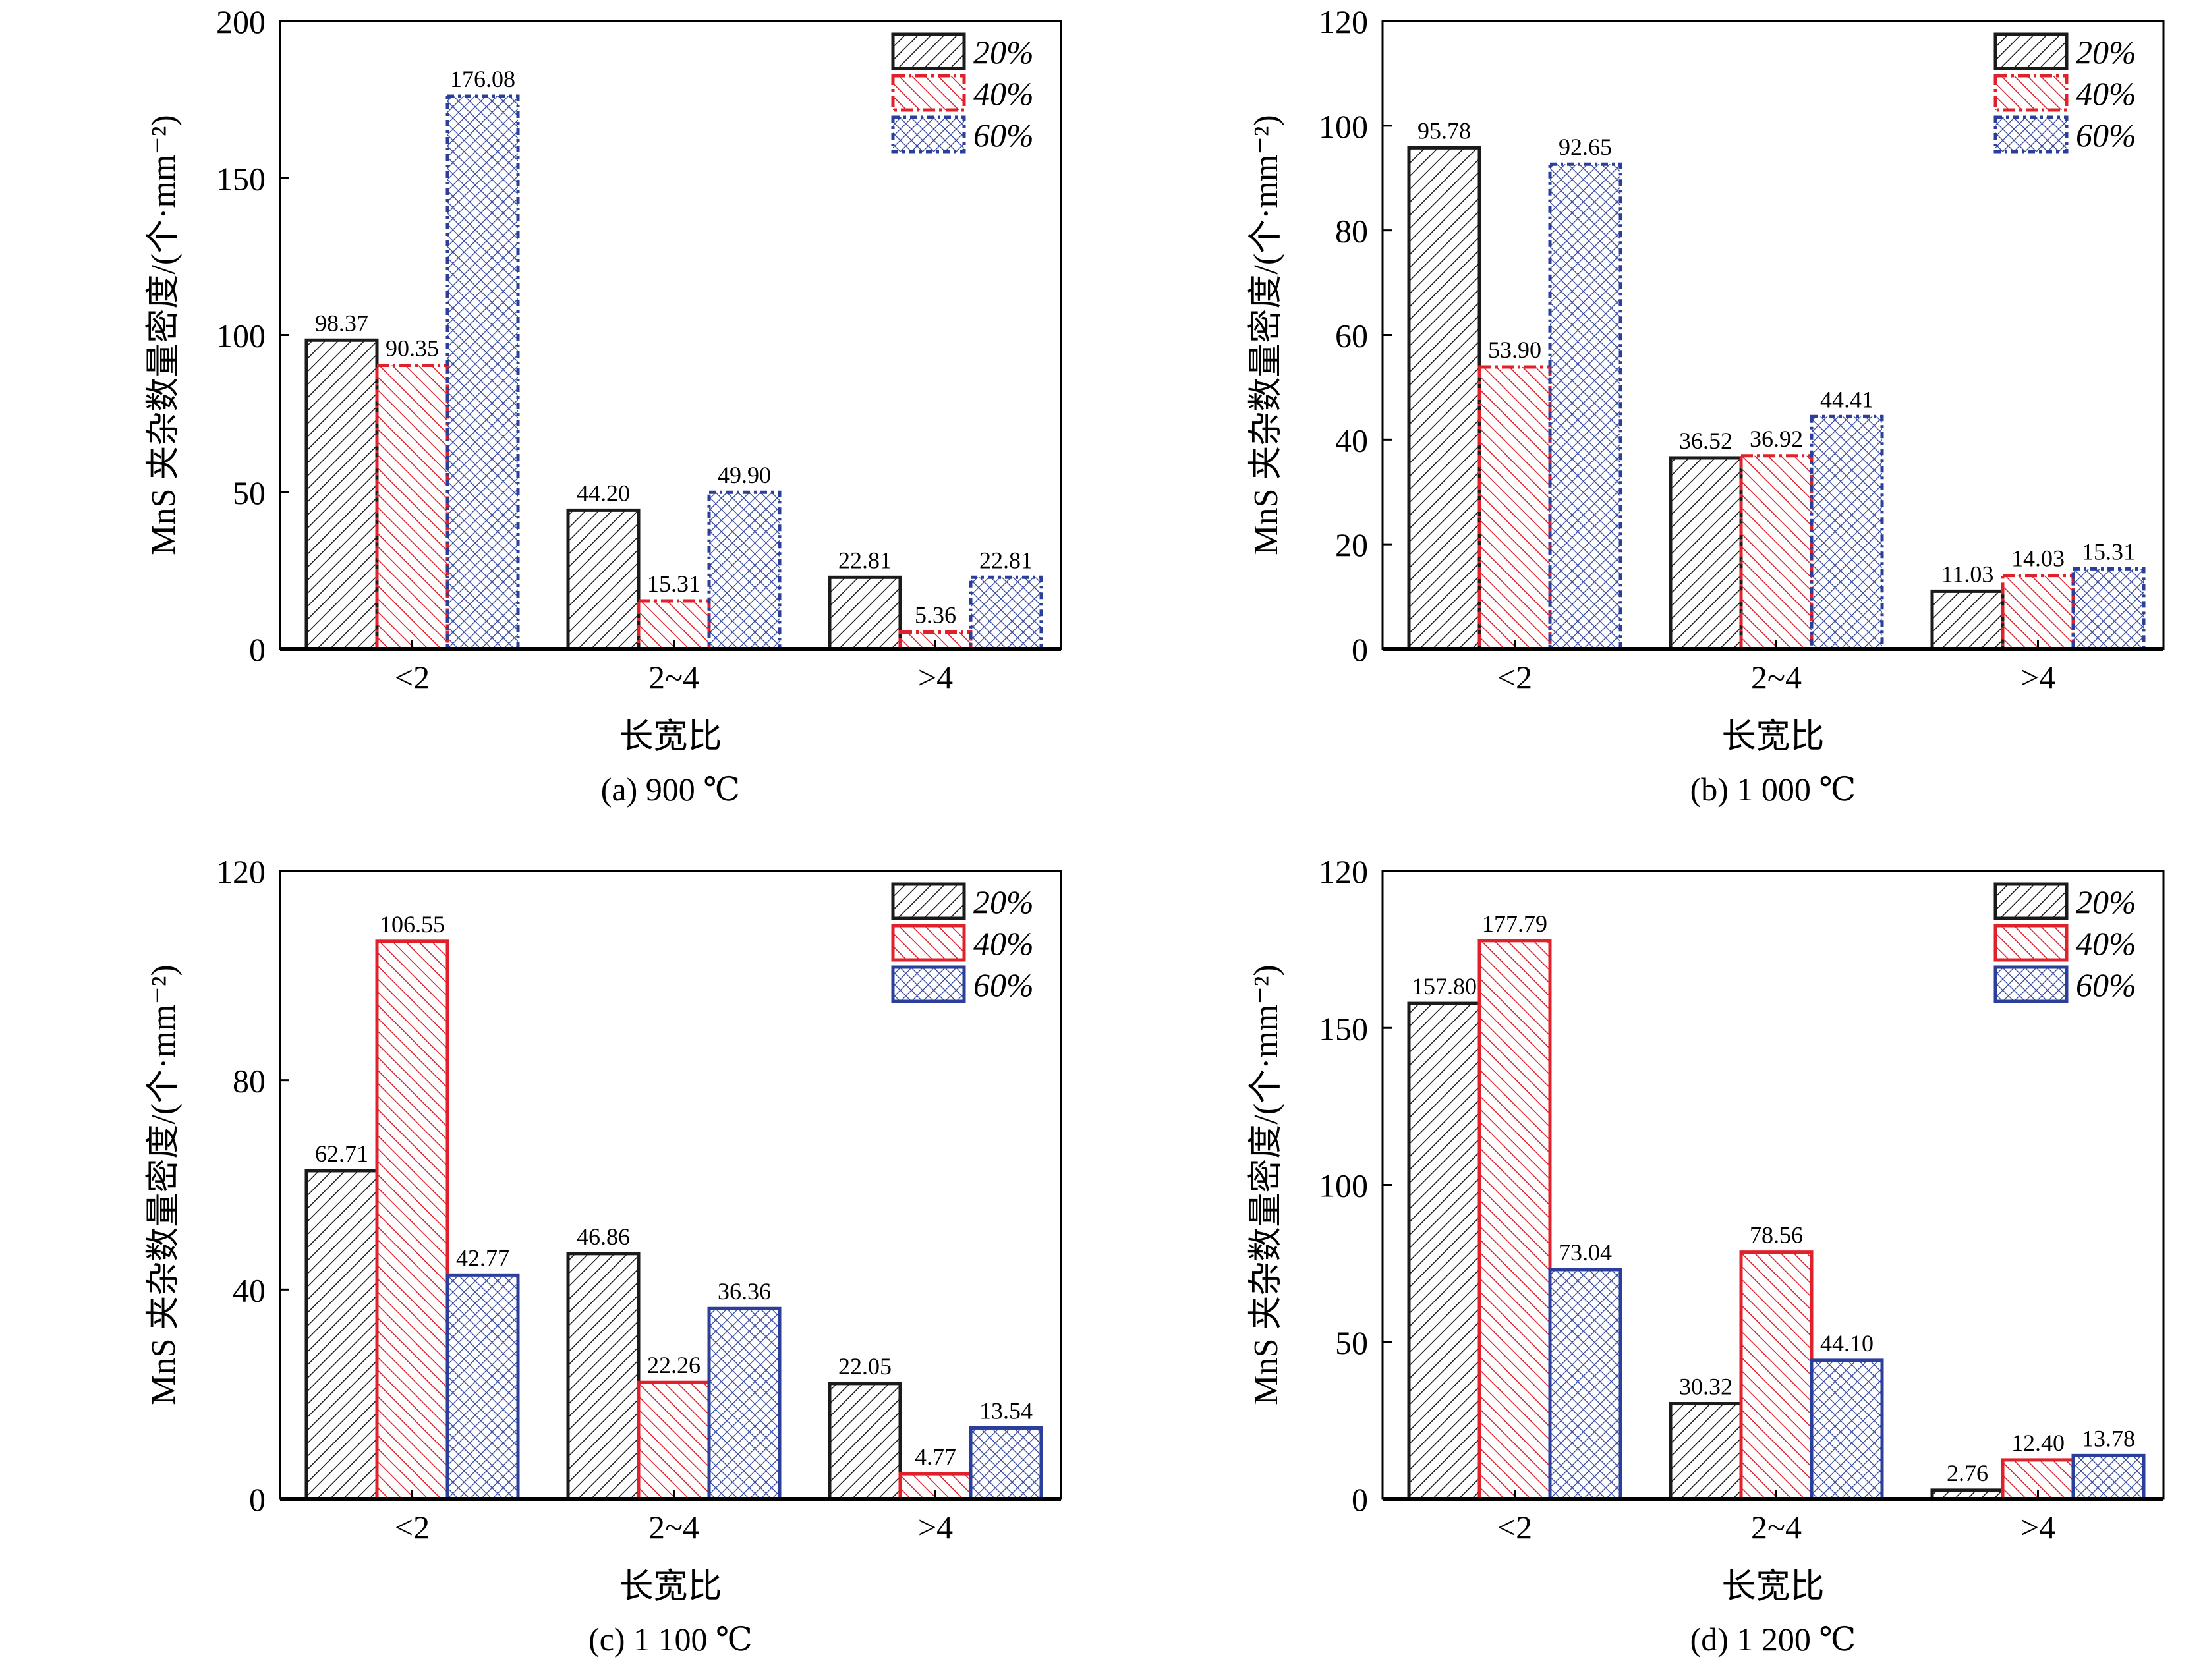 This screenshot has height=1680, width=2205. Describe the element at coordinates (935, 615) in the screenshot. I see `bar-value-label: 5.36` at that location.